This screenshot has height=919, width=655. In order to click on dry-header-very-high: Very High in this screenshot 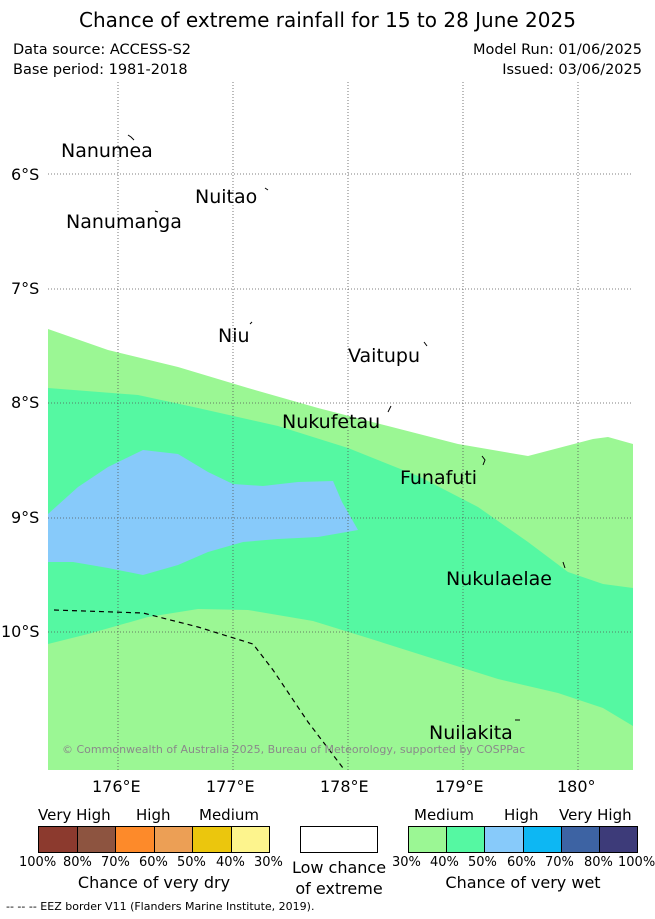, I will do `click(74, 815)`.